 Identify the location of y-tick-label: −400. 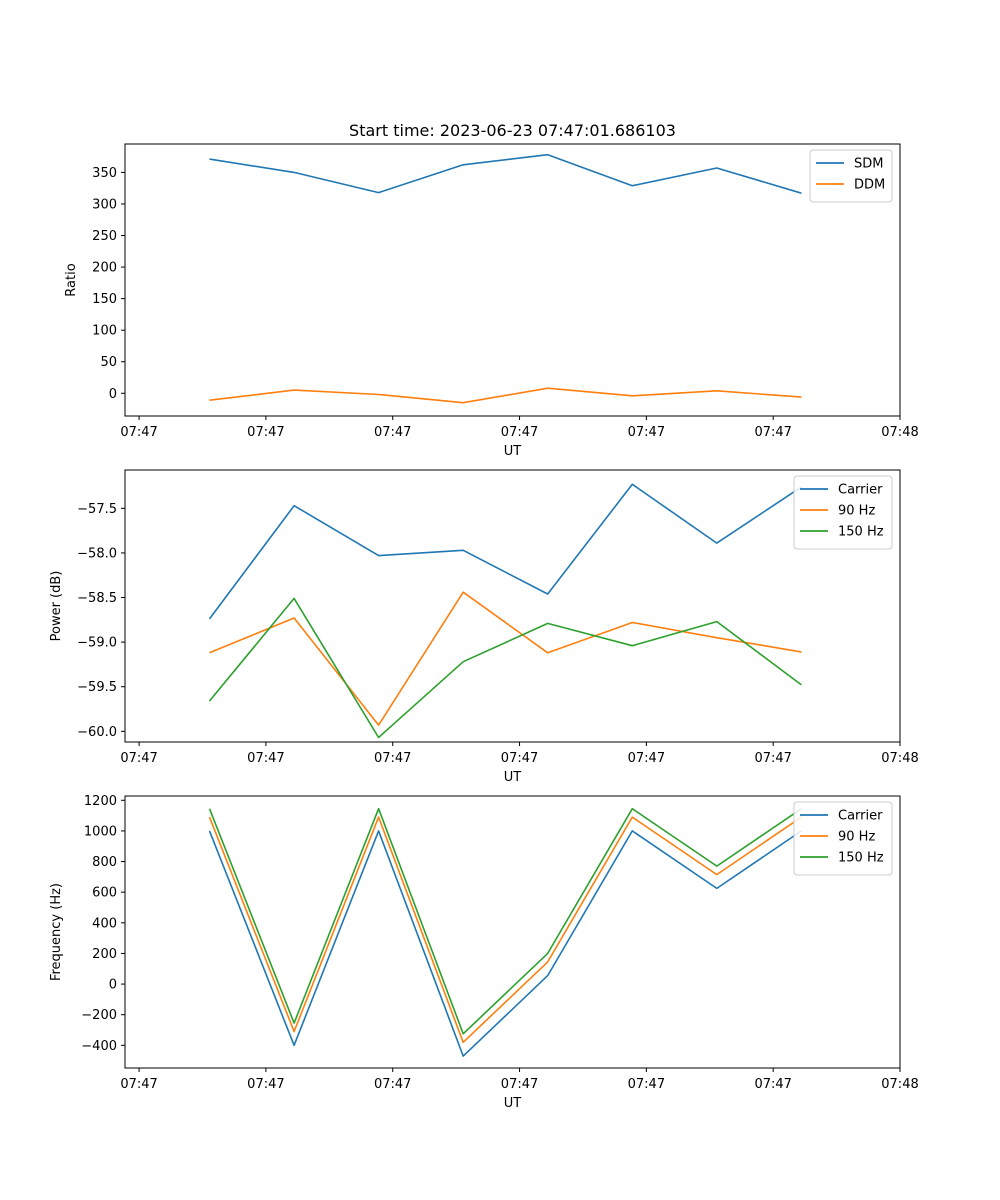
(99, 1046).